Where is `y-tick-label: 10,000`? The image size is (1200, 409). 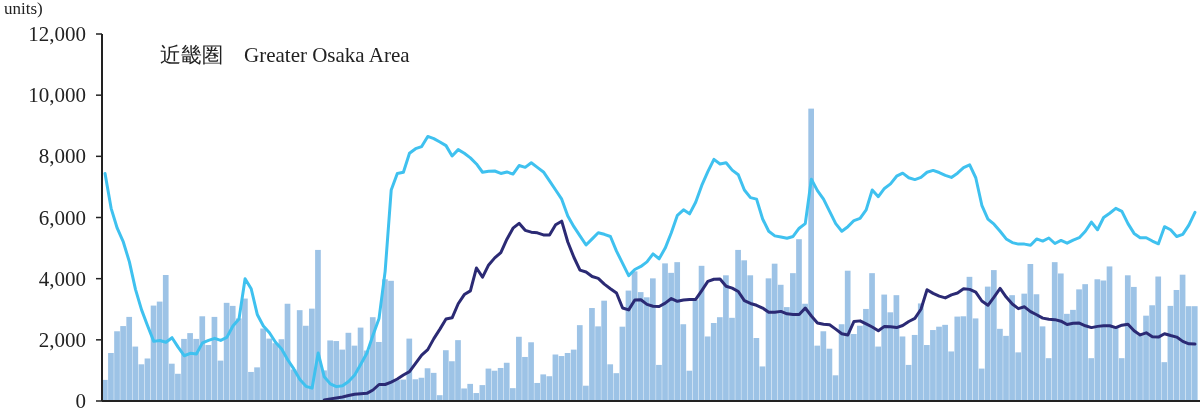
y-tick-label: 10,000 is located at coordinates (57, 95).